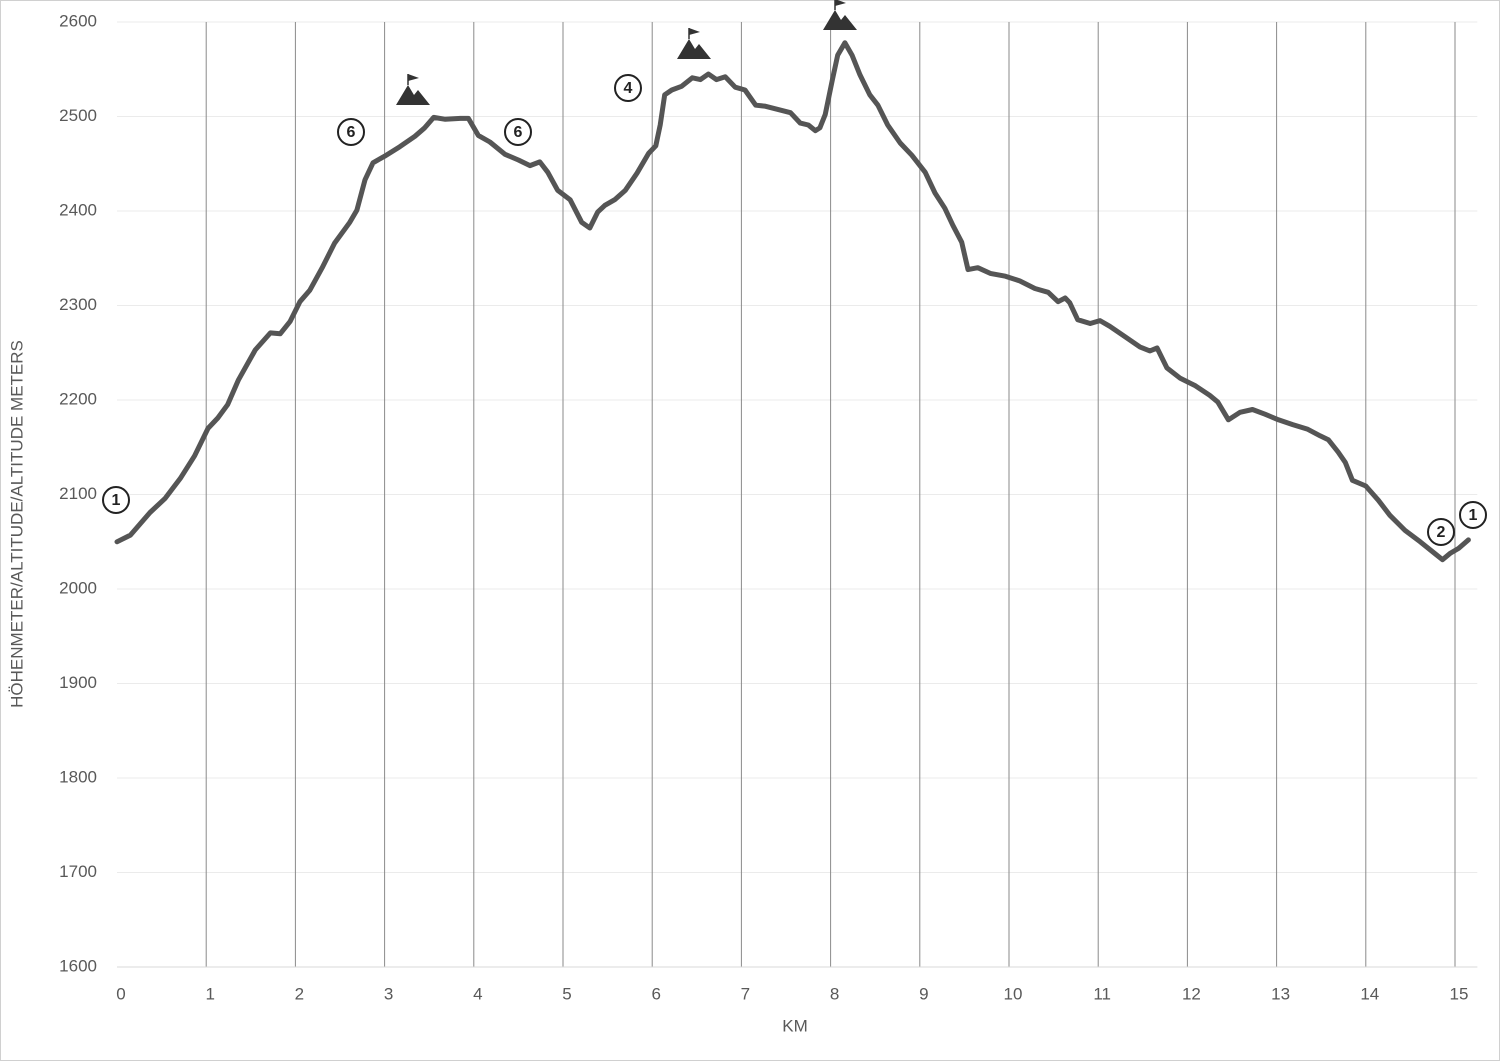 The width and height of the screenshot is (1500, 1061). I want to click on x-tick-label: 0, so click(120, 993).